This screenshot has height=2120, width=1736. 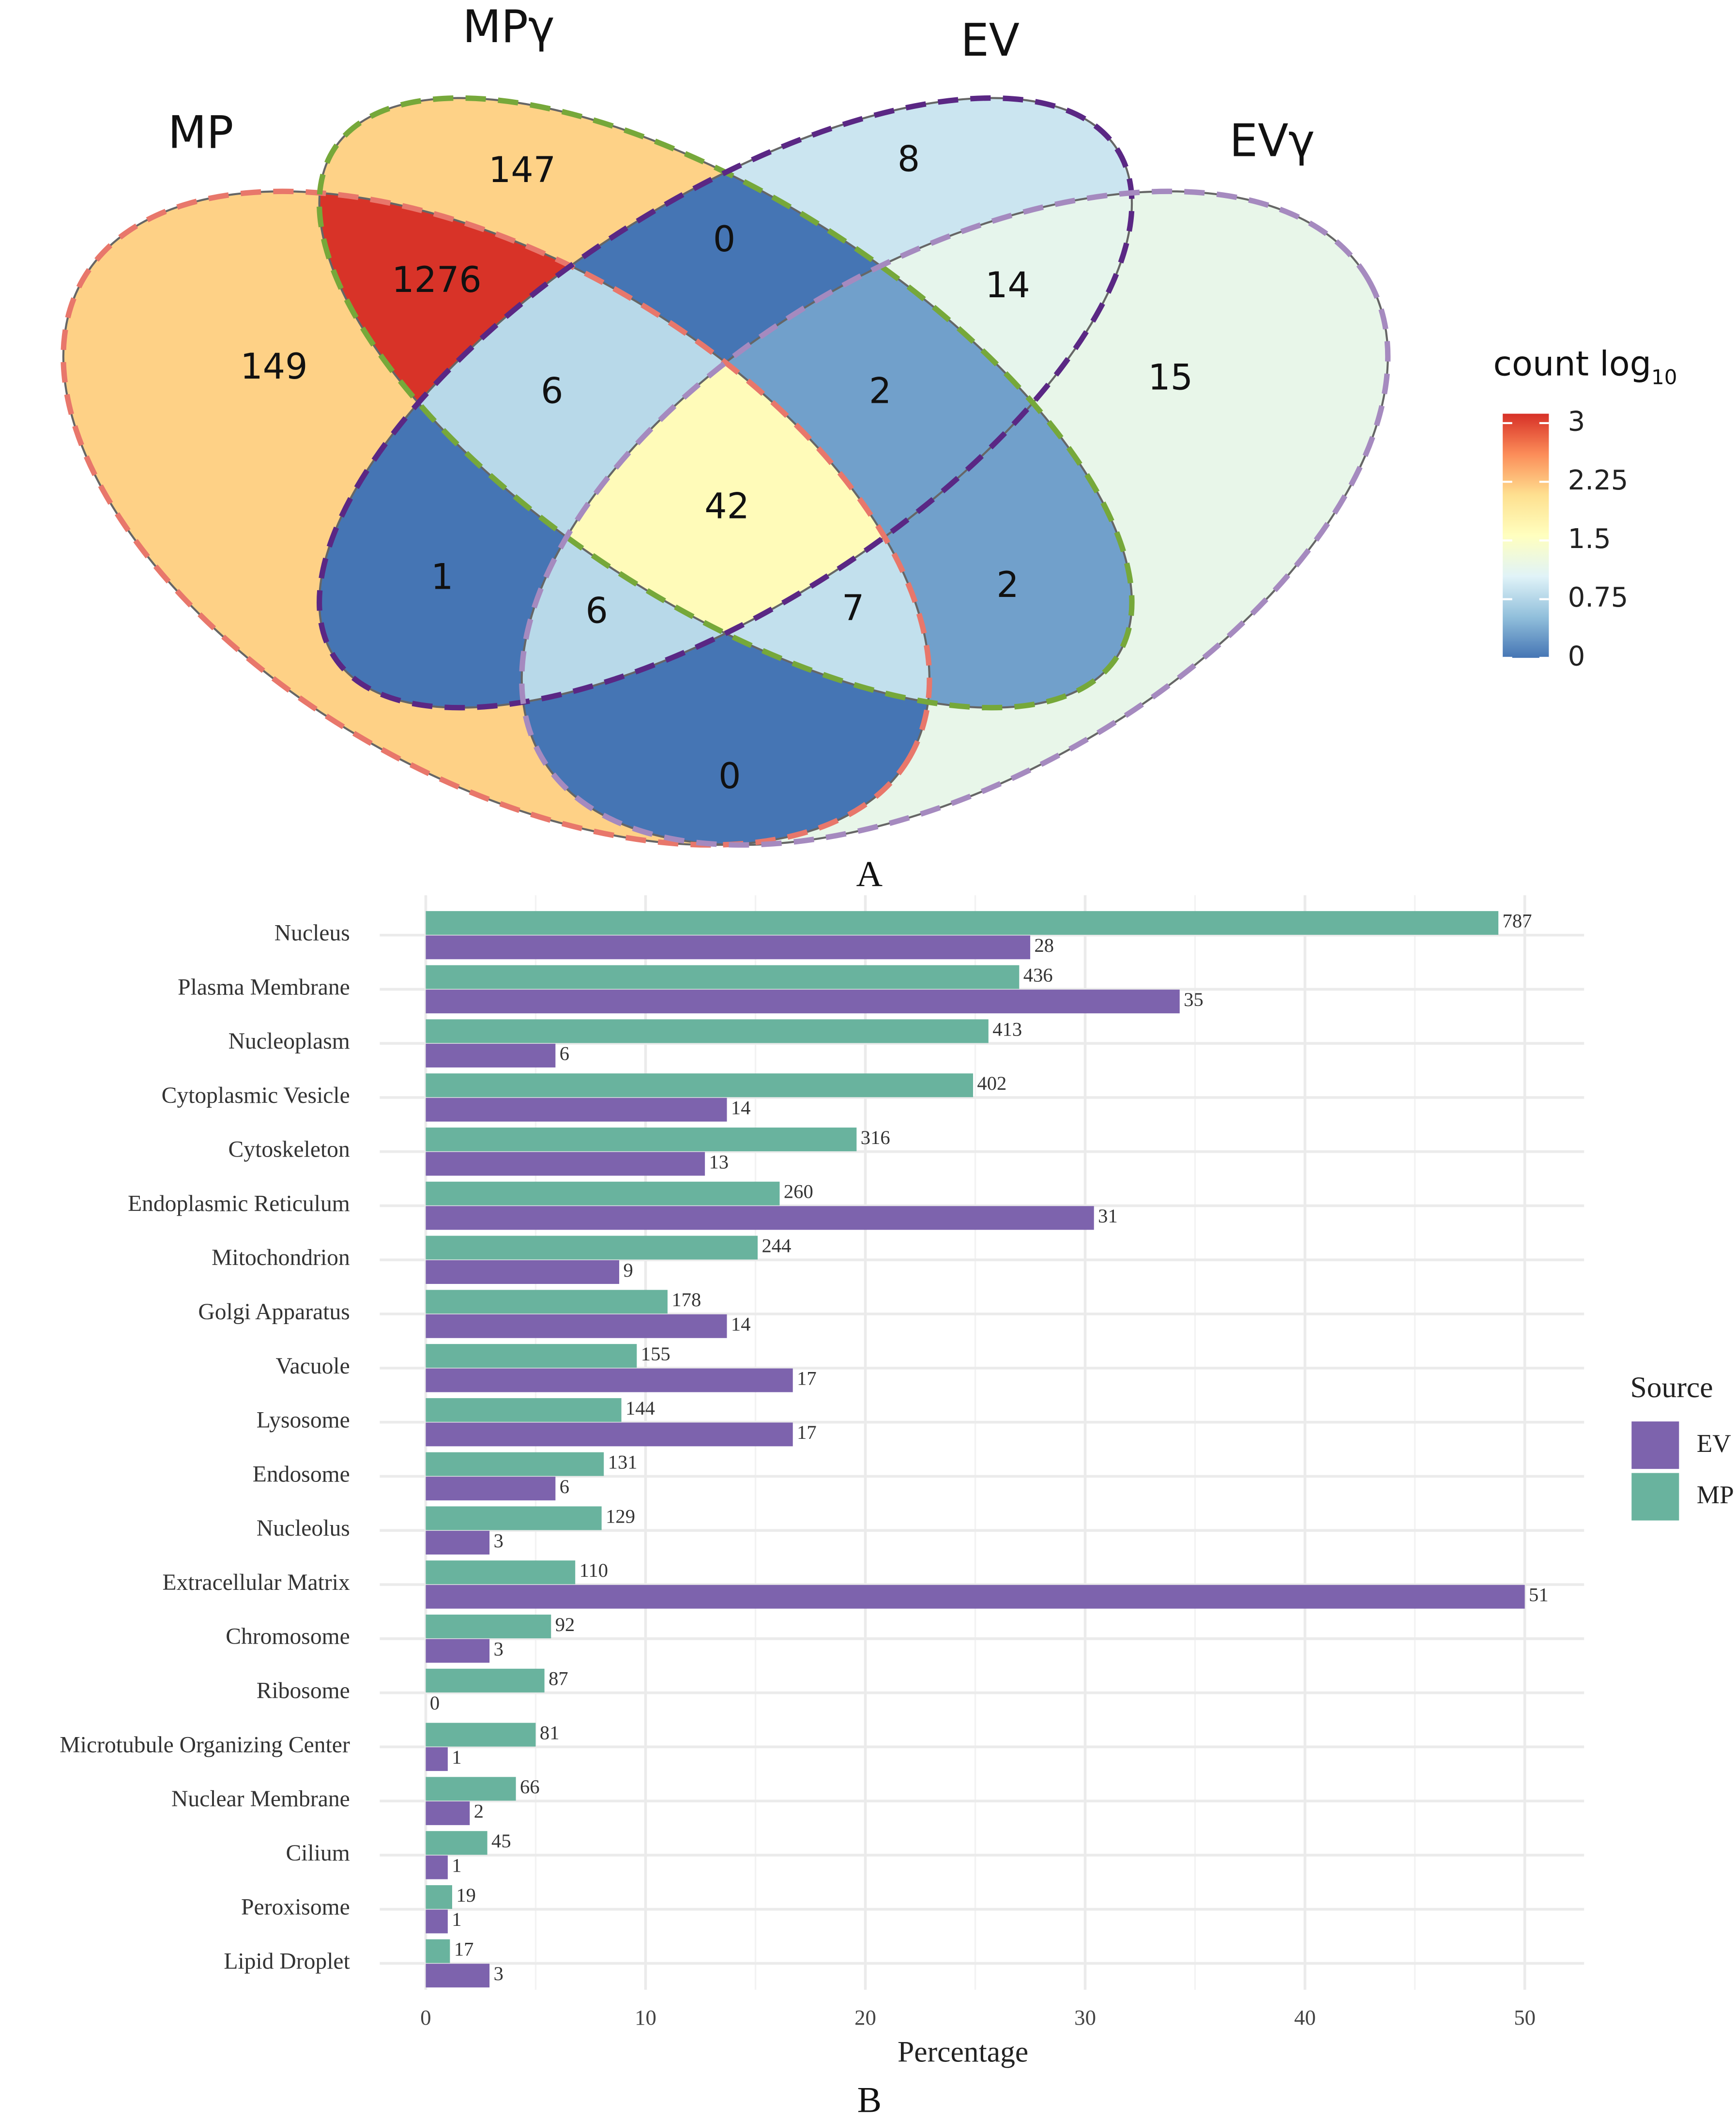 I want to click on y-tick-label: Extracellular Matrix, so click(x=256, y=1582).